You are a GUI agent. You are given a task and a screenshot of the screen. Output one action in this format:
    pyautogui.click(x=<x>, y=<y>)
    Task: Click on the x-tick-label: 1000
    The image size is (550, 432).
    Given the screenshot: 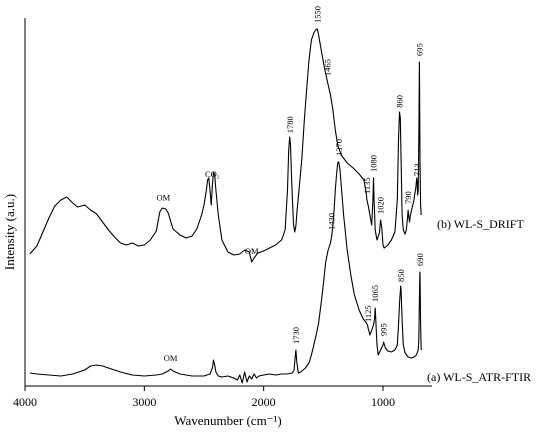 What is the action you would take?
    pyautogui.click(x=383, y=402)
    